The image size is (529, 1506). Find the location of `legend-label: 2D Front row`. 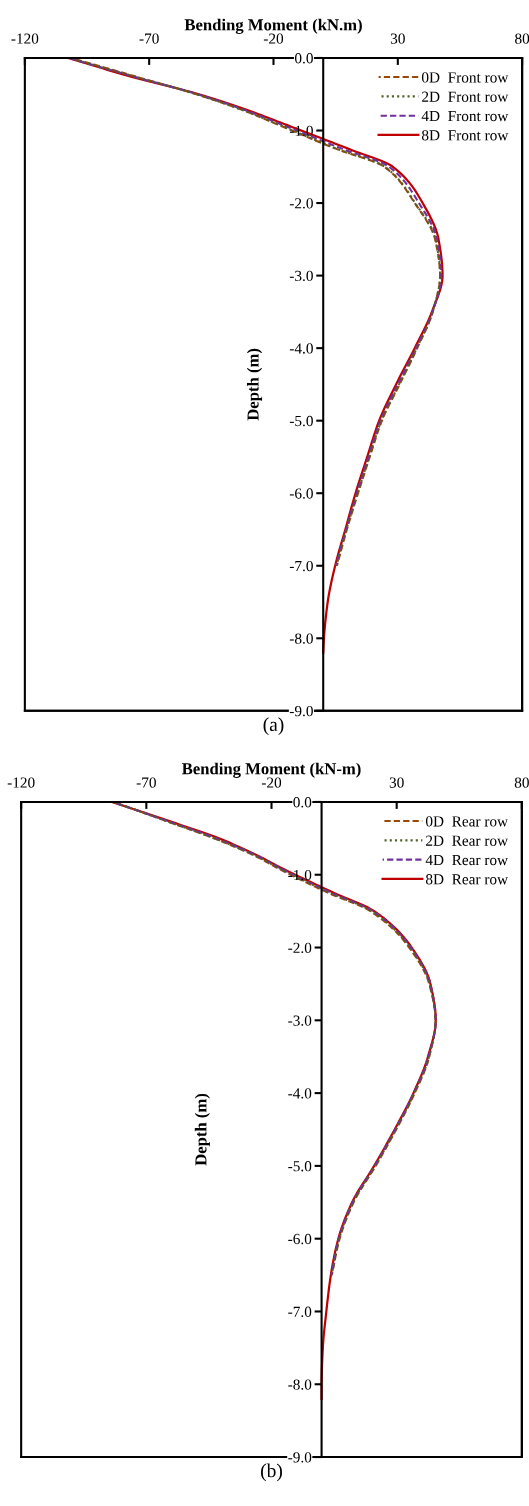

legend-label: 2D Front row is located at coordinates (465, 96).